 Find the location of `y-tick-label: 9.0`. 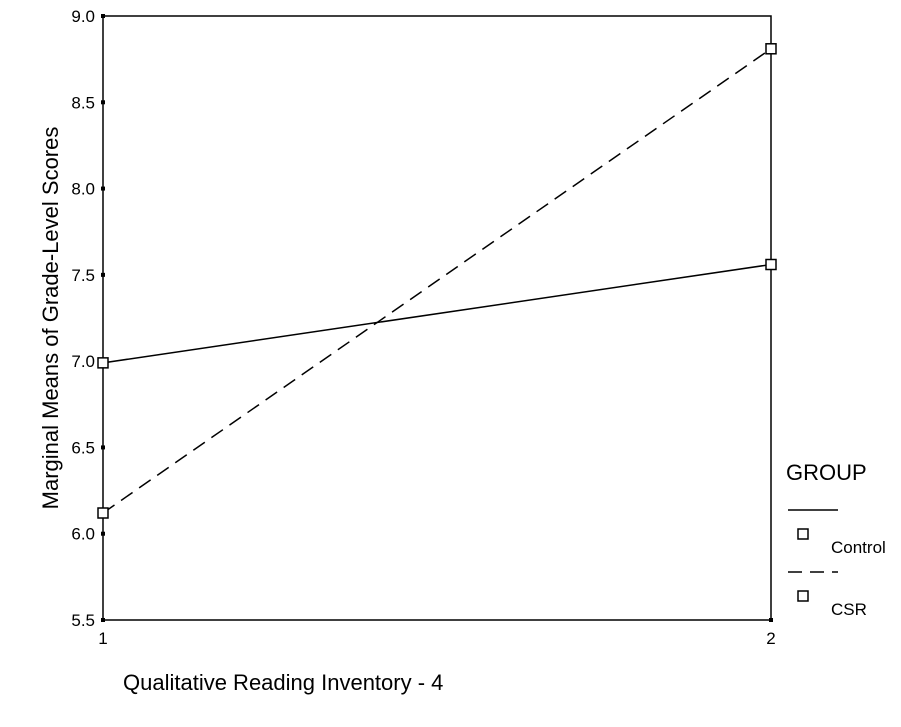

y-tick-label: 9.0 is located at coordinates (83, 16).